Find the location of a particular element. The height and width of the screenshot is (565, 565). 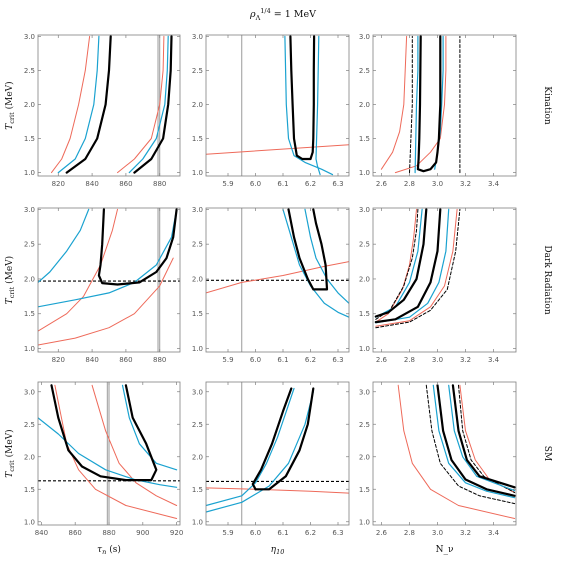

x-tick-label: 860 is located at coordinates (125, 184).